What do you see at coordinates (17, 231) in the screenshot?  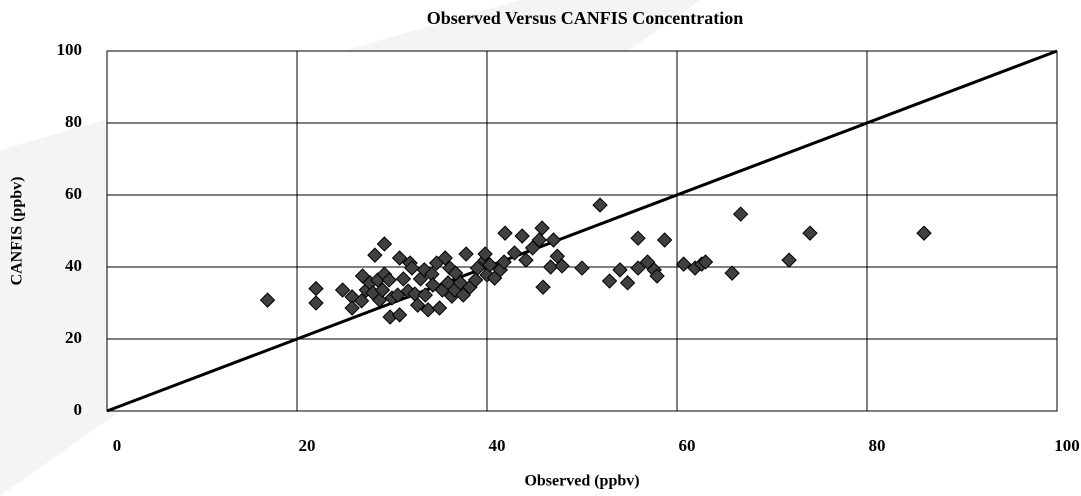 I see `y-axis-label: CANFIS (ppbv)` at bounding box center [17, 231].